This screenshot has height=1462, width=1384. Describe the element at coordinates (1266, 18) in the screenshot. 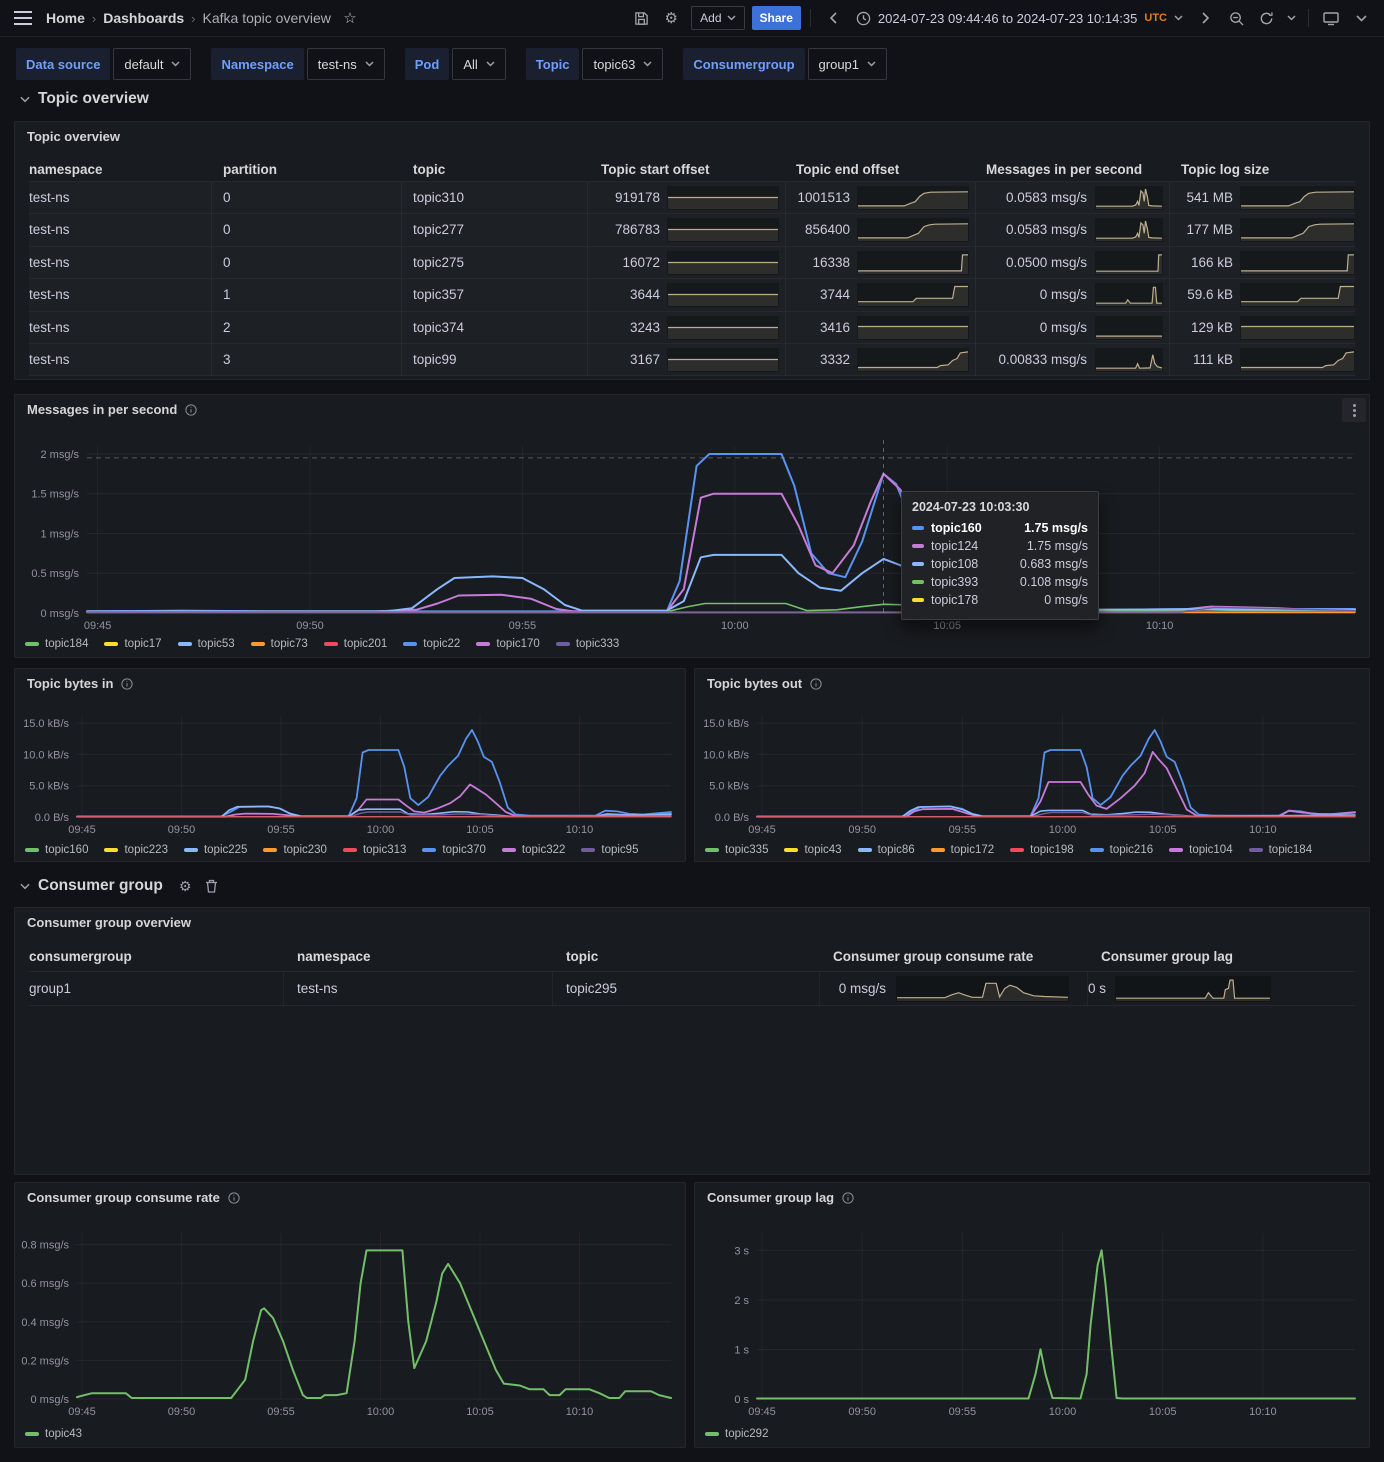

I see `refresh-icon` at that location.